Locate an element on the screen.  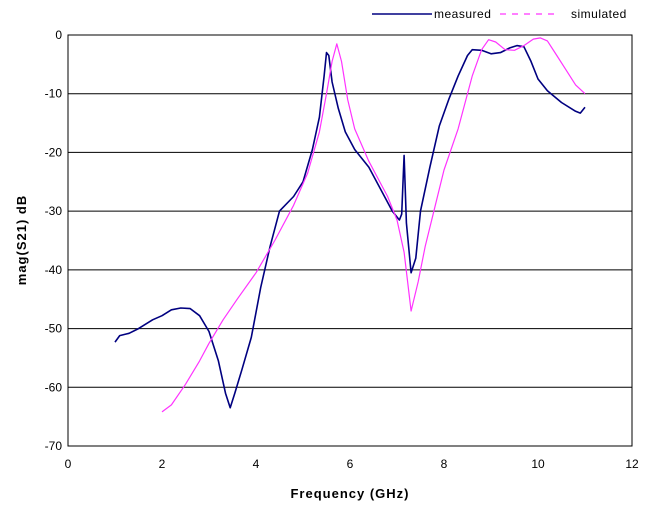
y-tick-labels: 0 -10 -20 -30 -40 -50 -60 -70 is located at coordinates (54, 240).